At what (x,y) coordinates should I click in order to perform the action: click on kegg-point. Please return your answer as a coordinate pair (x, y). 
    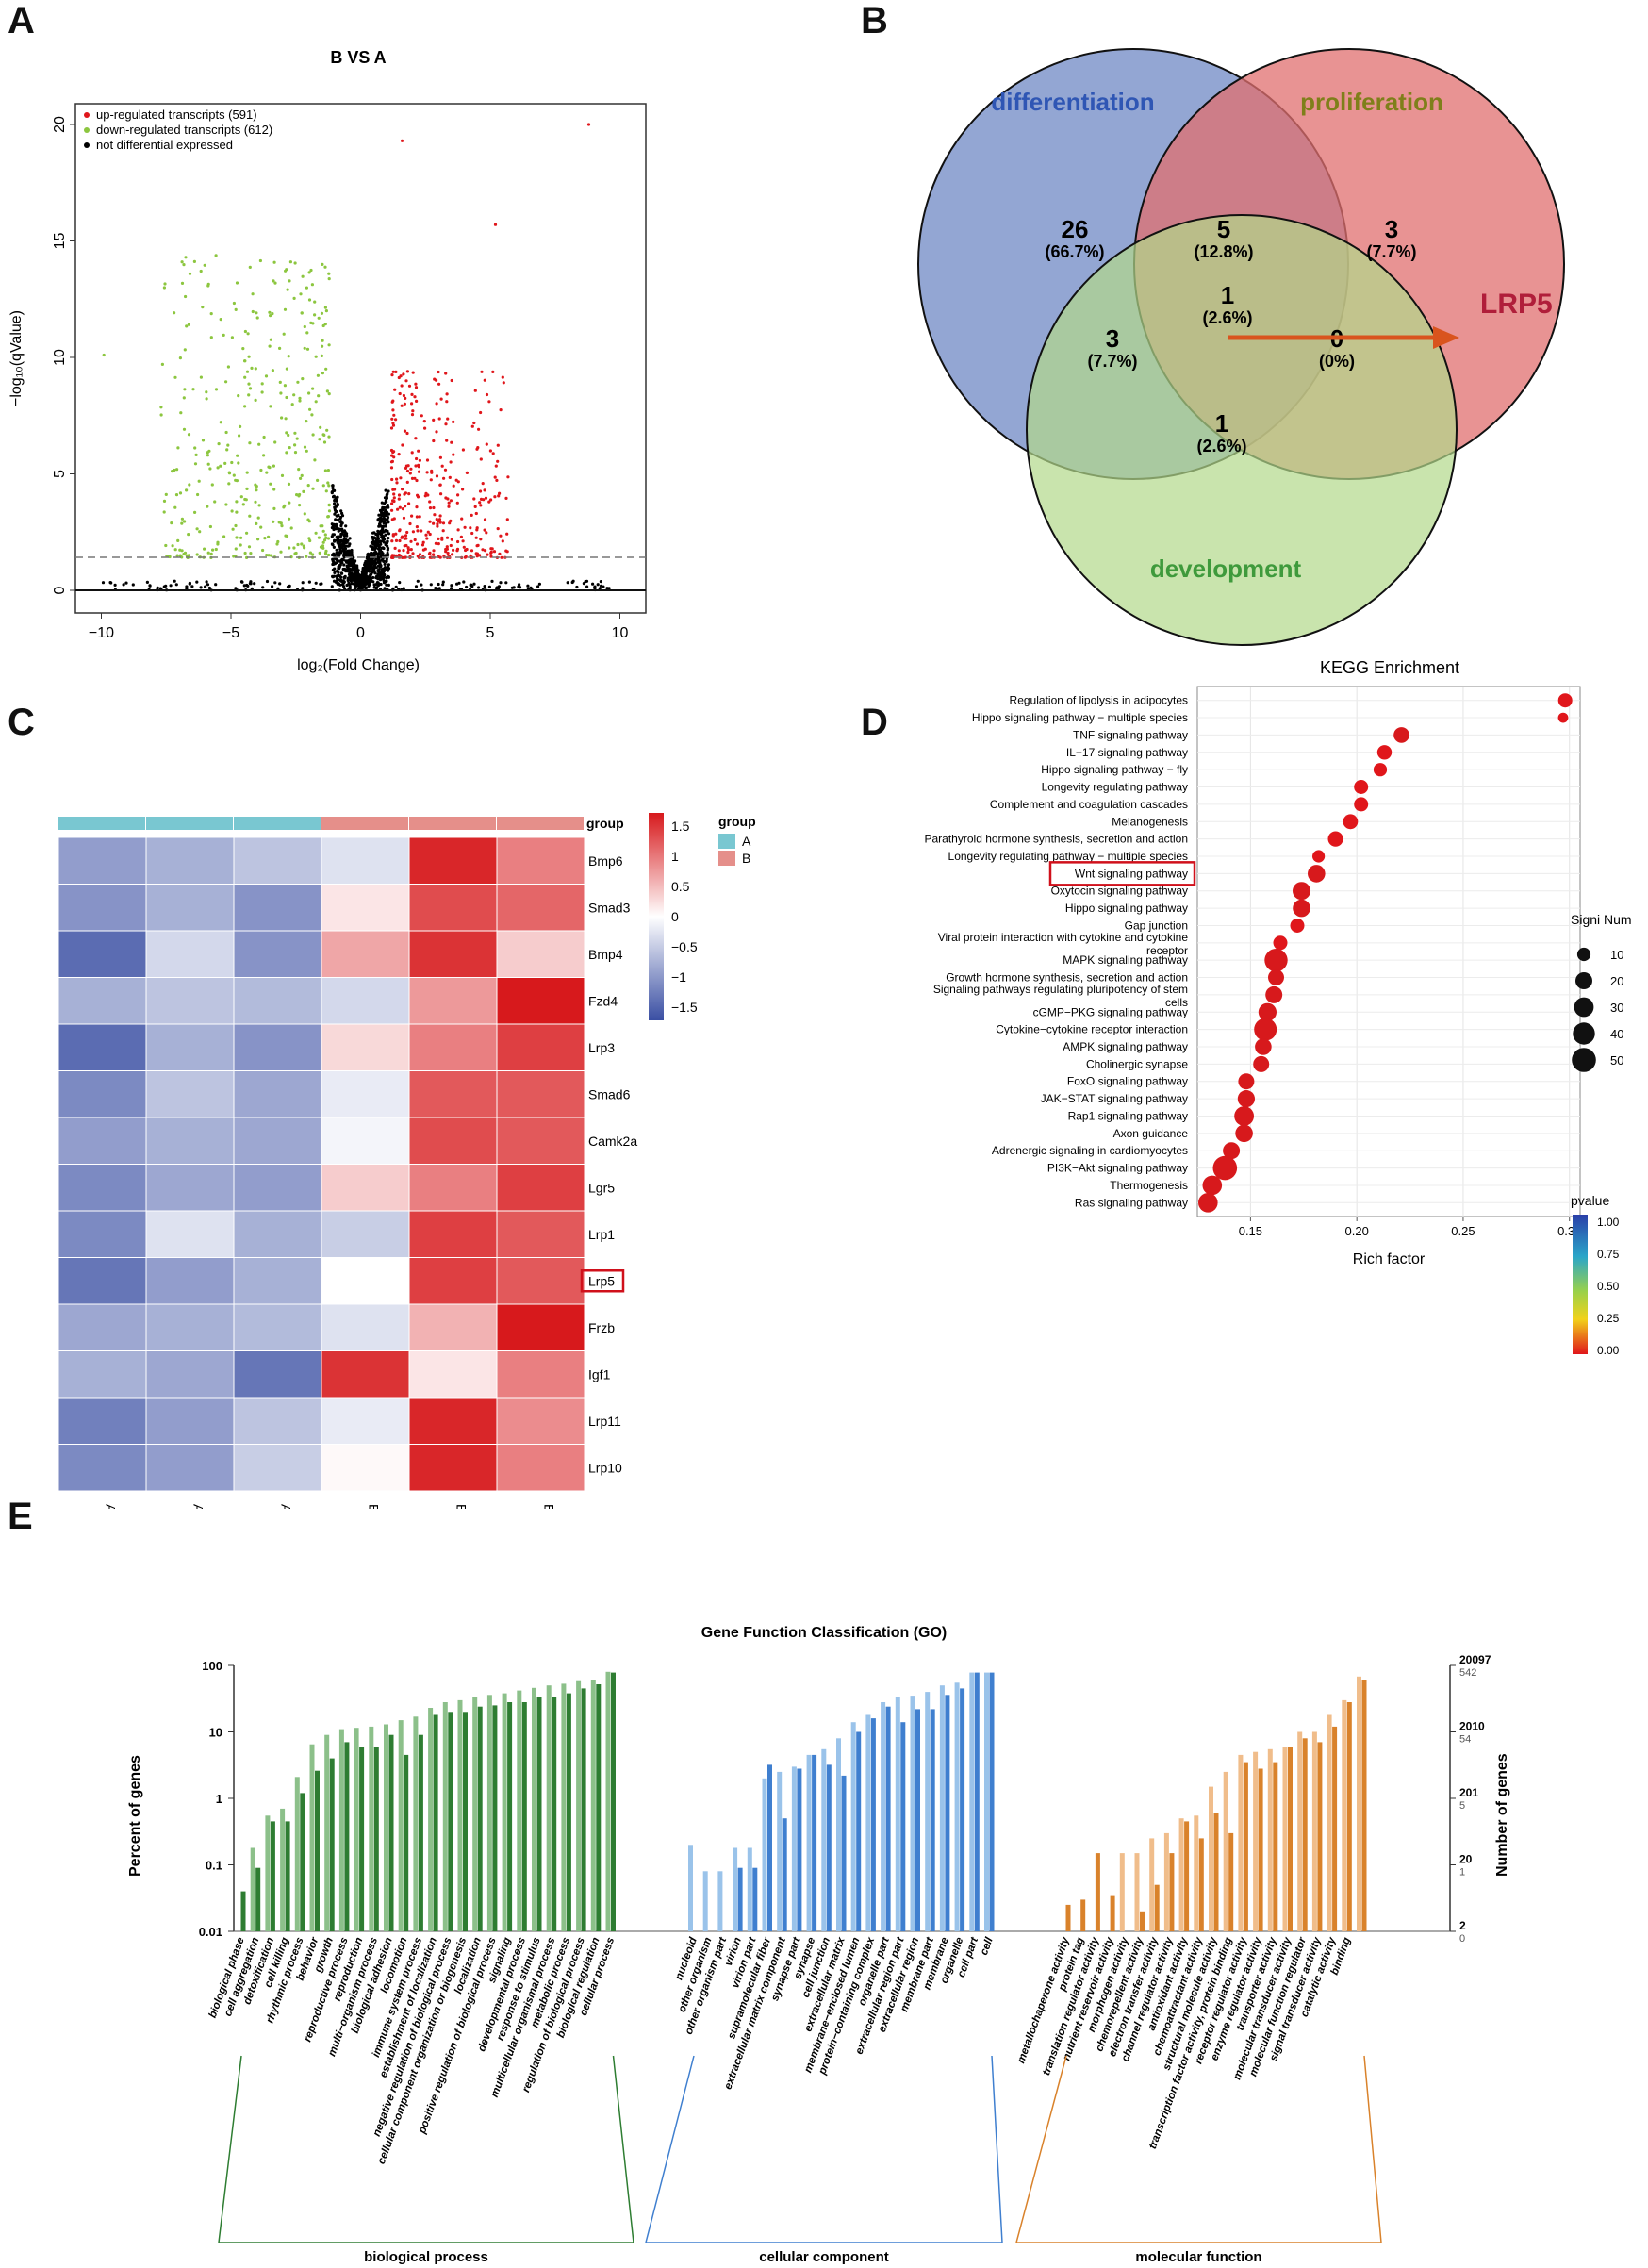
    Looking at the image, I should click on (1246, 1081).